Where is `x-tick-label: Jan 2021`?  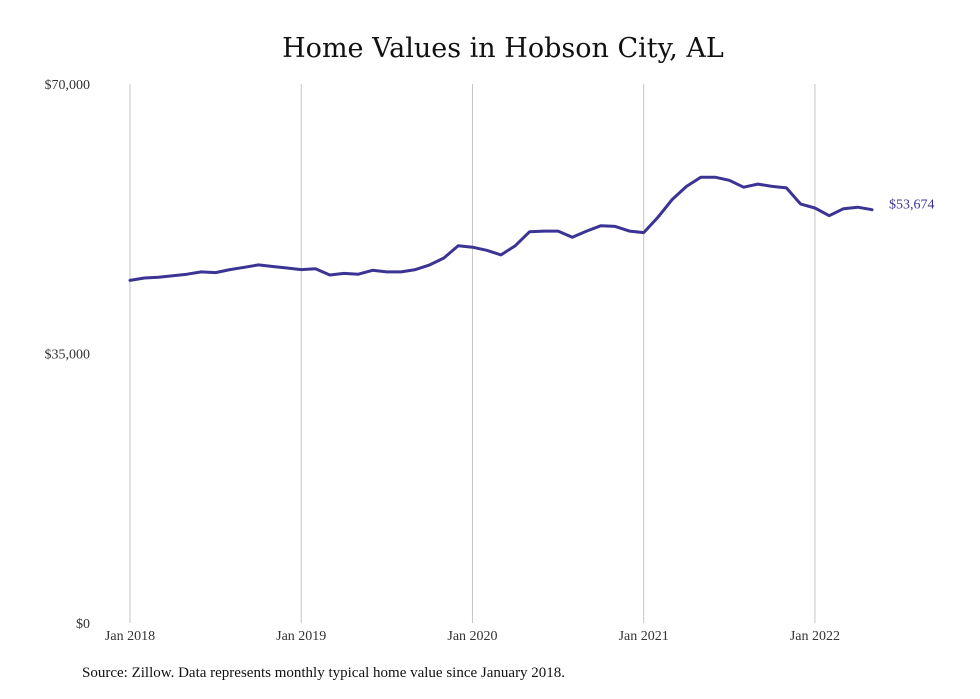 x-tick-label: Jan 2021 is located at coordinates (644, 636).